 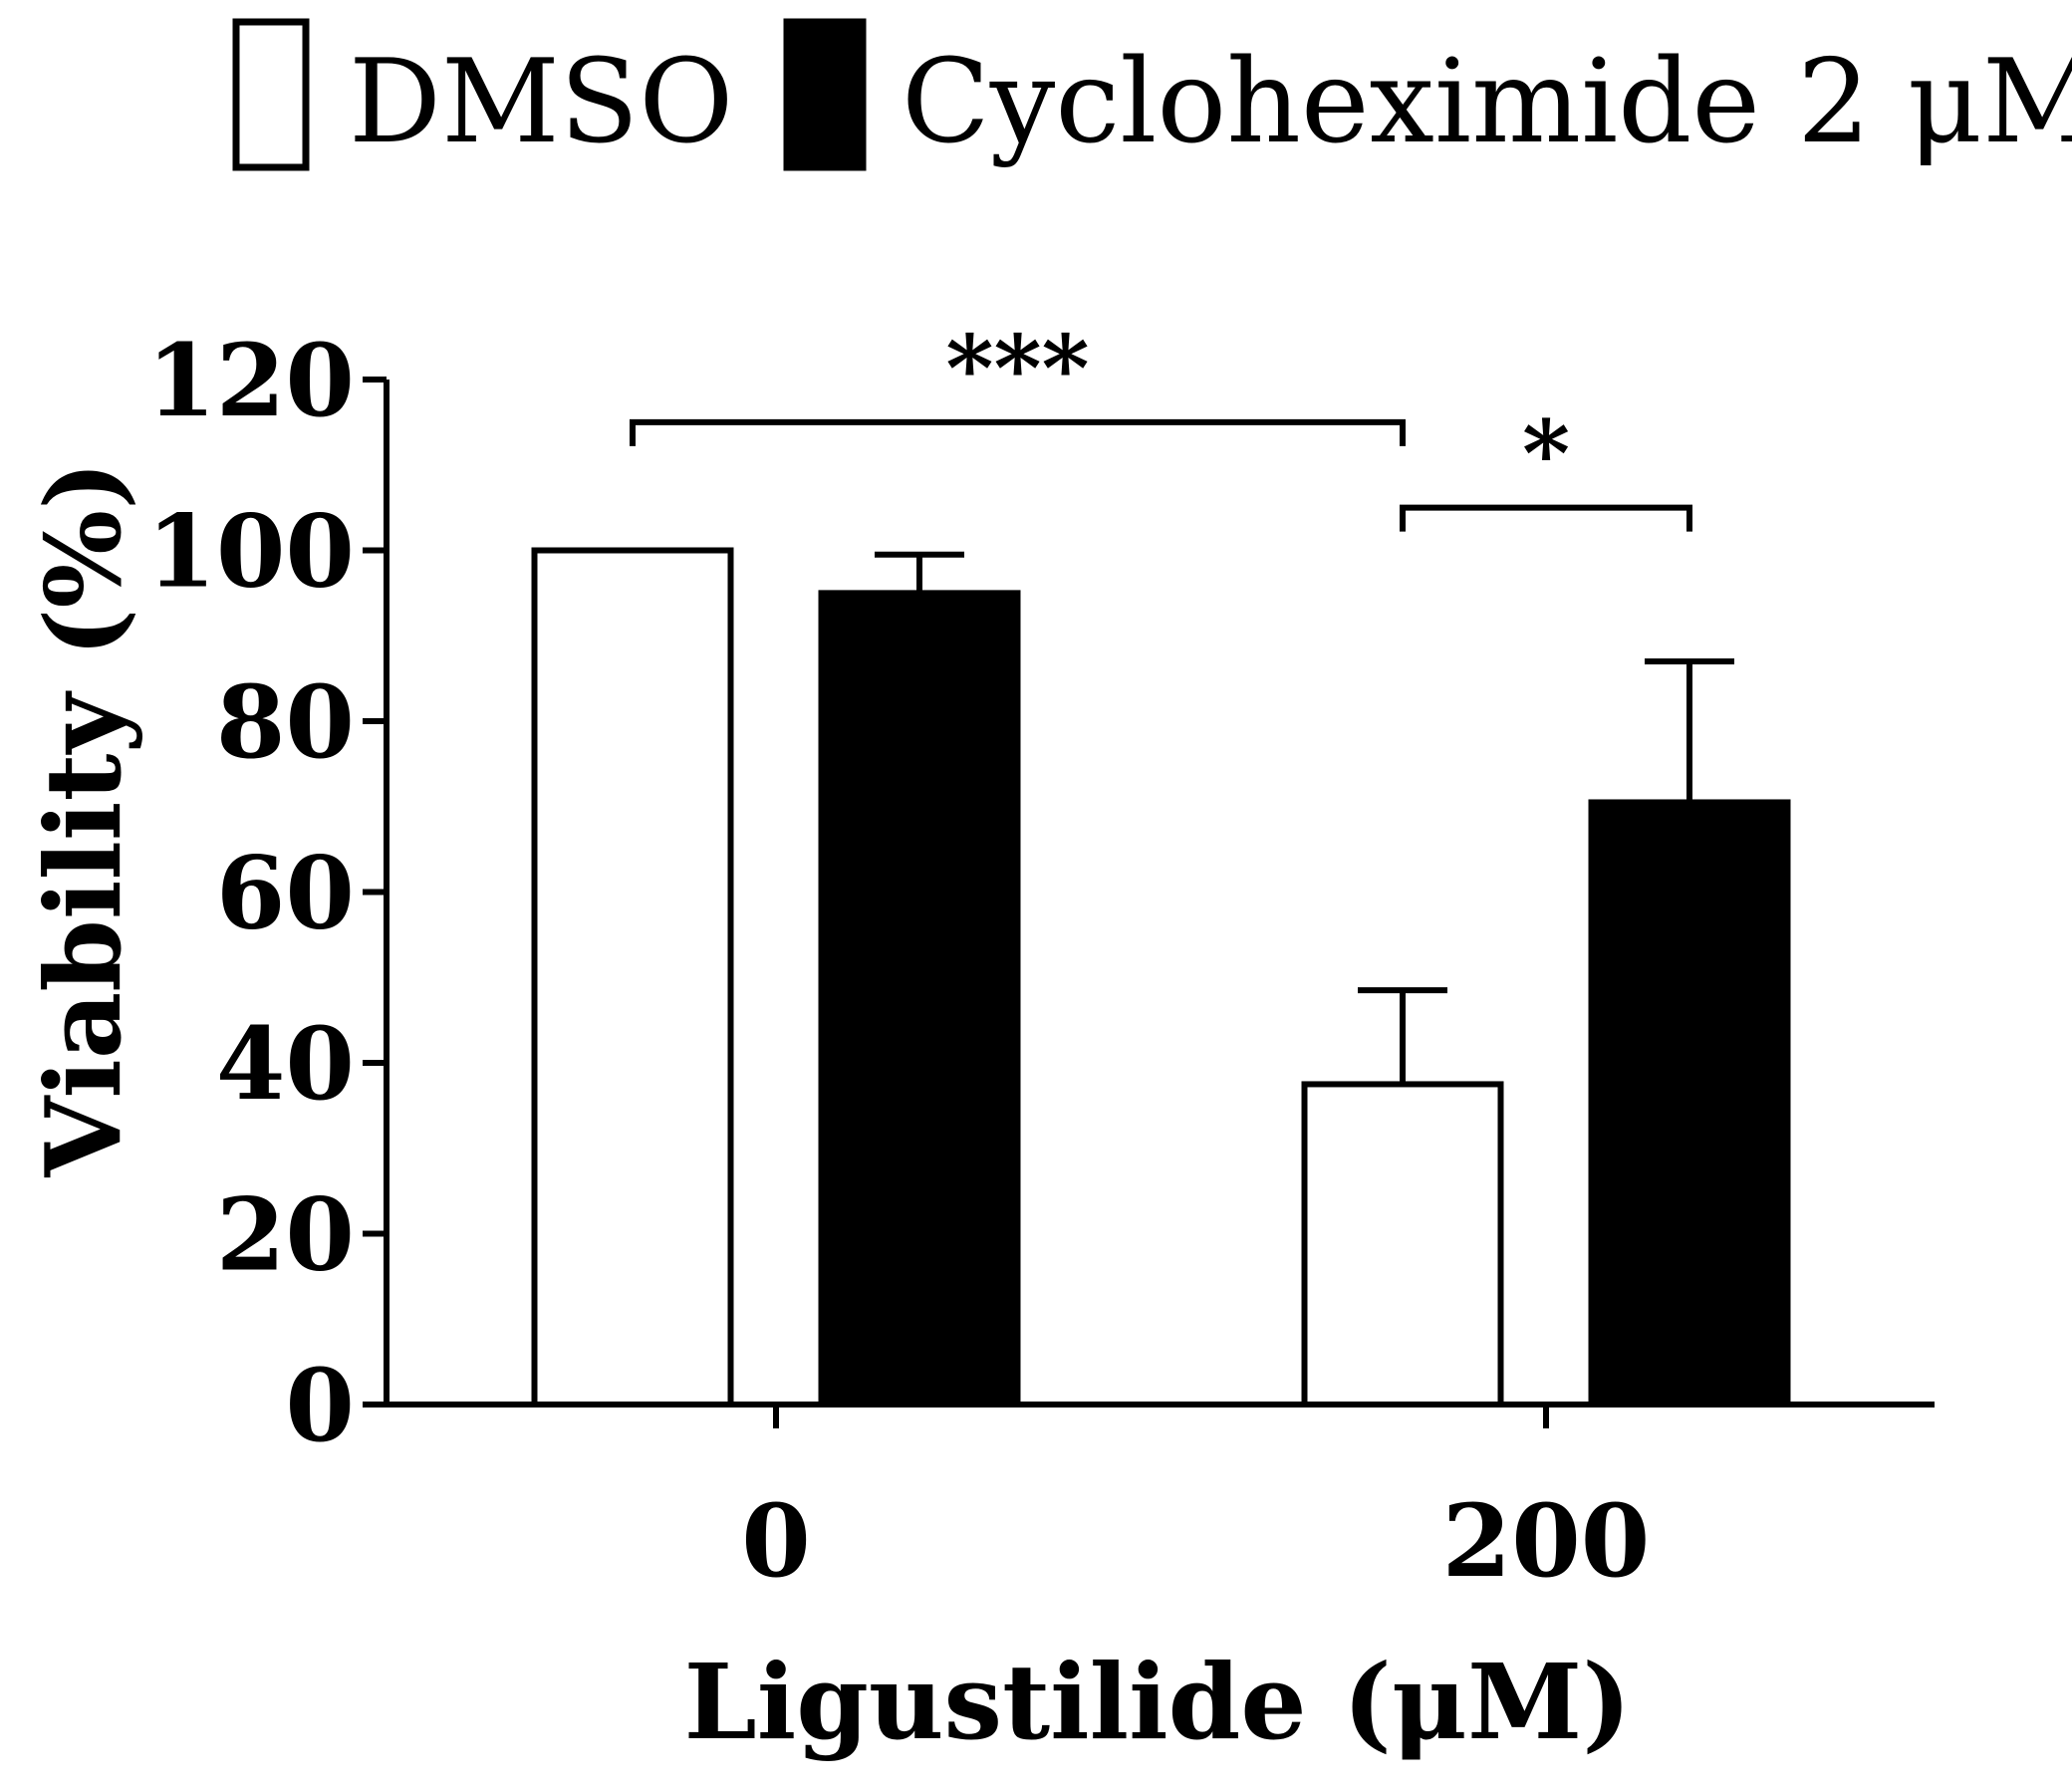 What do you see at coordinates (285, 1235) in the screenshot?
I see `y-tick-label: 20` at bounding box center [285, 1235].